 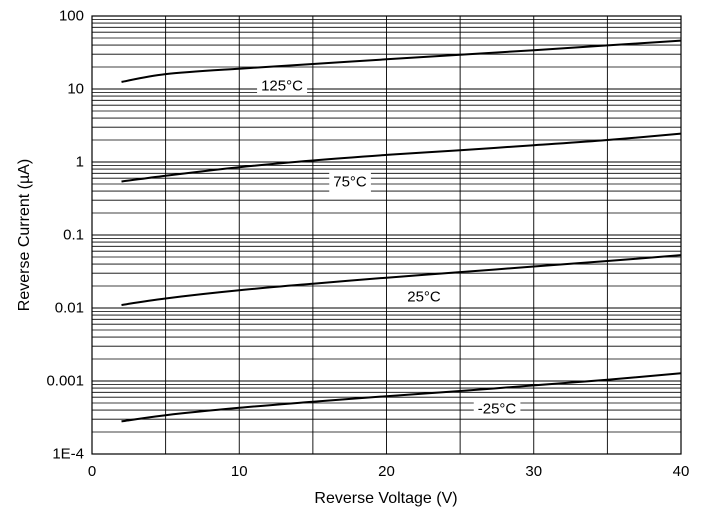 I want to click on x-tick-label: 0, so click(x=92, y=471).